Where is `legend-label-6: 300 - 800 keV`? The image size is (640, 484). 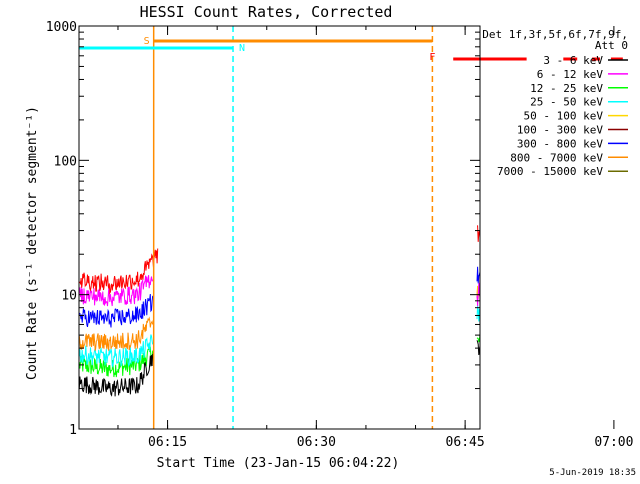 legend-label-6: 300 - 800 keV is located at coordinates (560, 143).